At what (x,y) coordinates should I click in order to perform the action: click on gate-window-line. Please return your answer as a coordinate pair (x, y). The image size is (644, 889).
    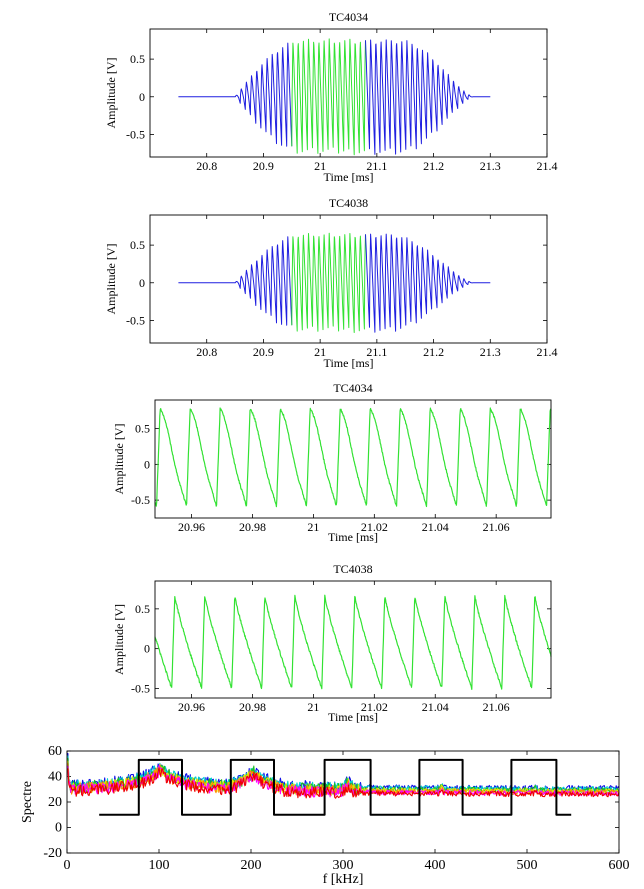
    Looking at the image, I should click on (335, 787).